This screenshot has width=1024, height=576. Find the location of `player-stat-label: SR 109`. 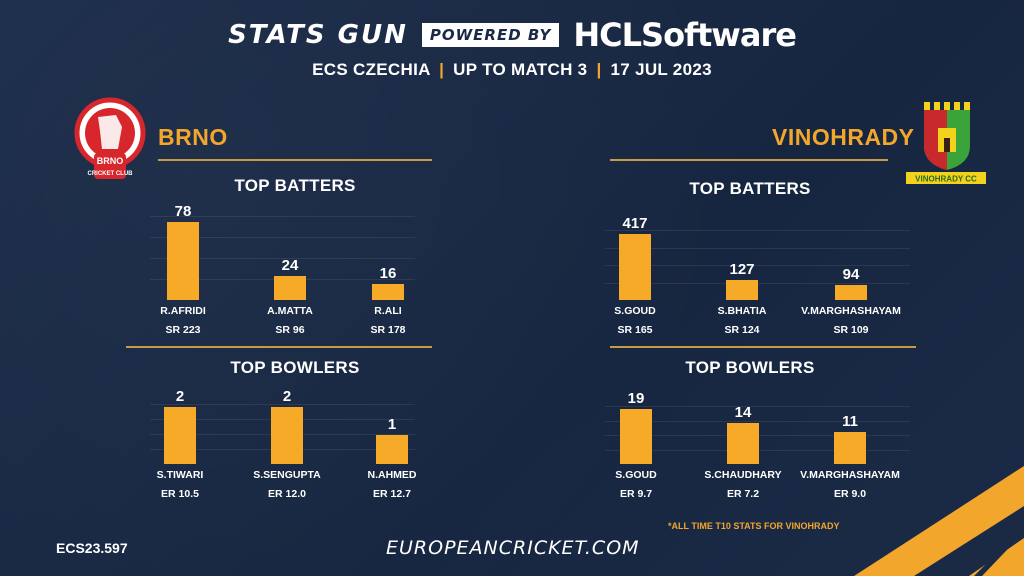

player-stat-label: SR 109 is located at coordinates (851, 330).